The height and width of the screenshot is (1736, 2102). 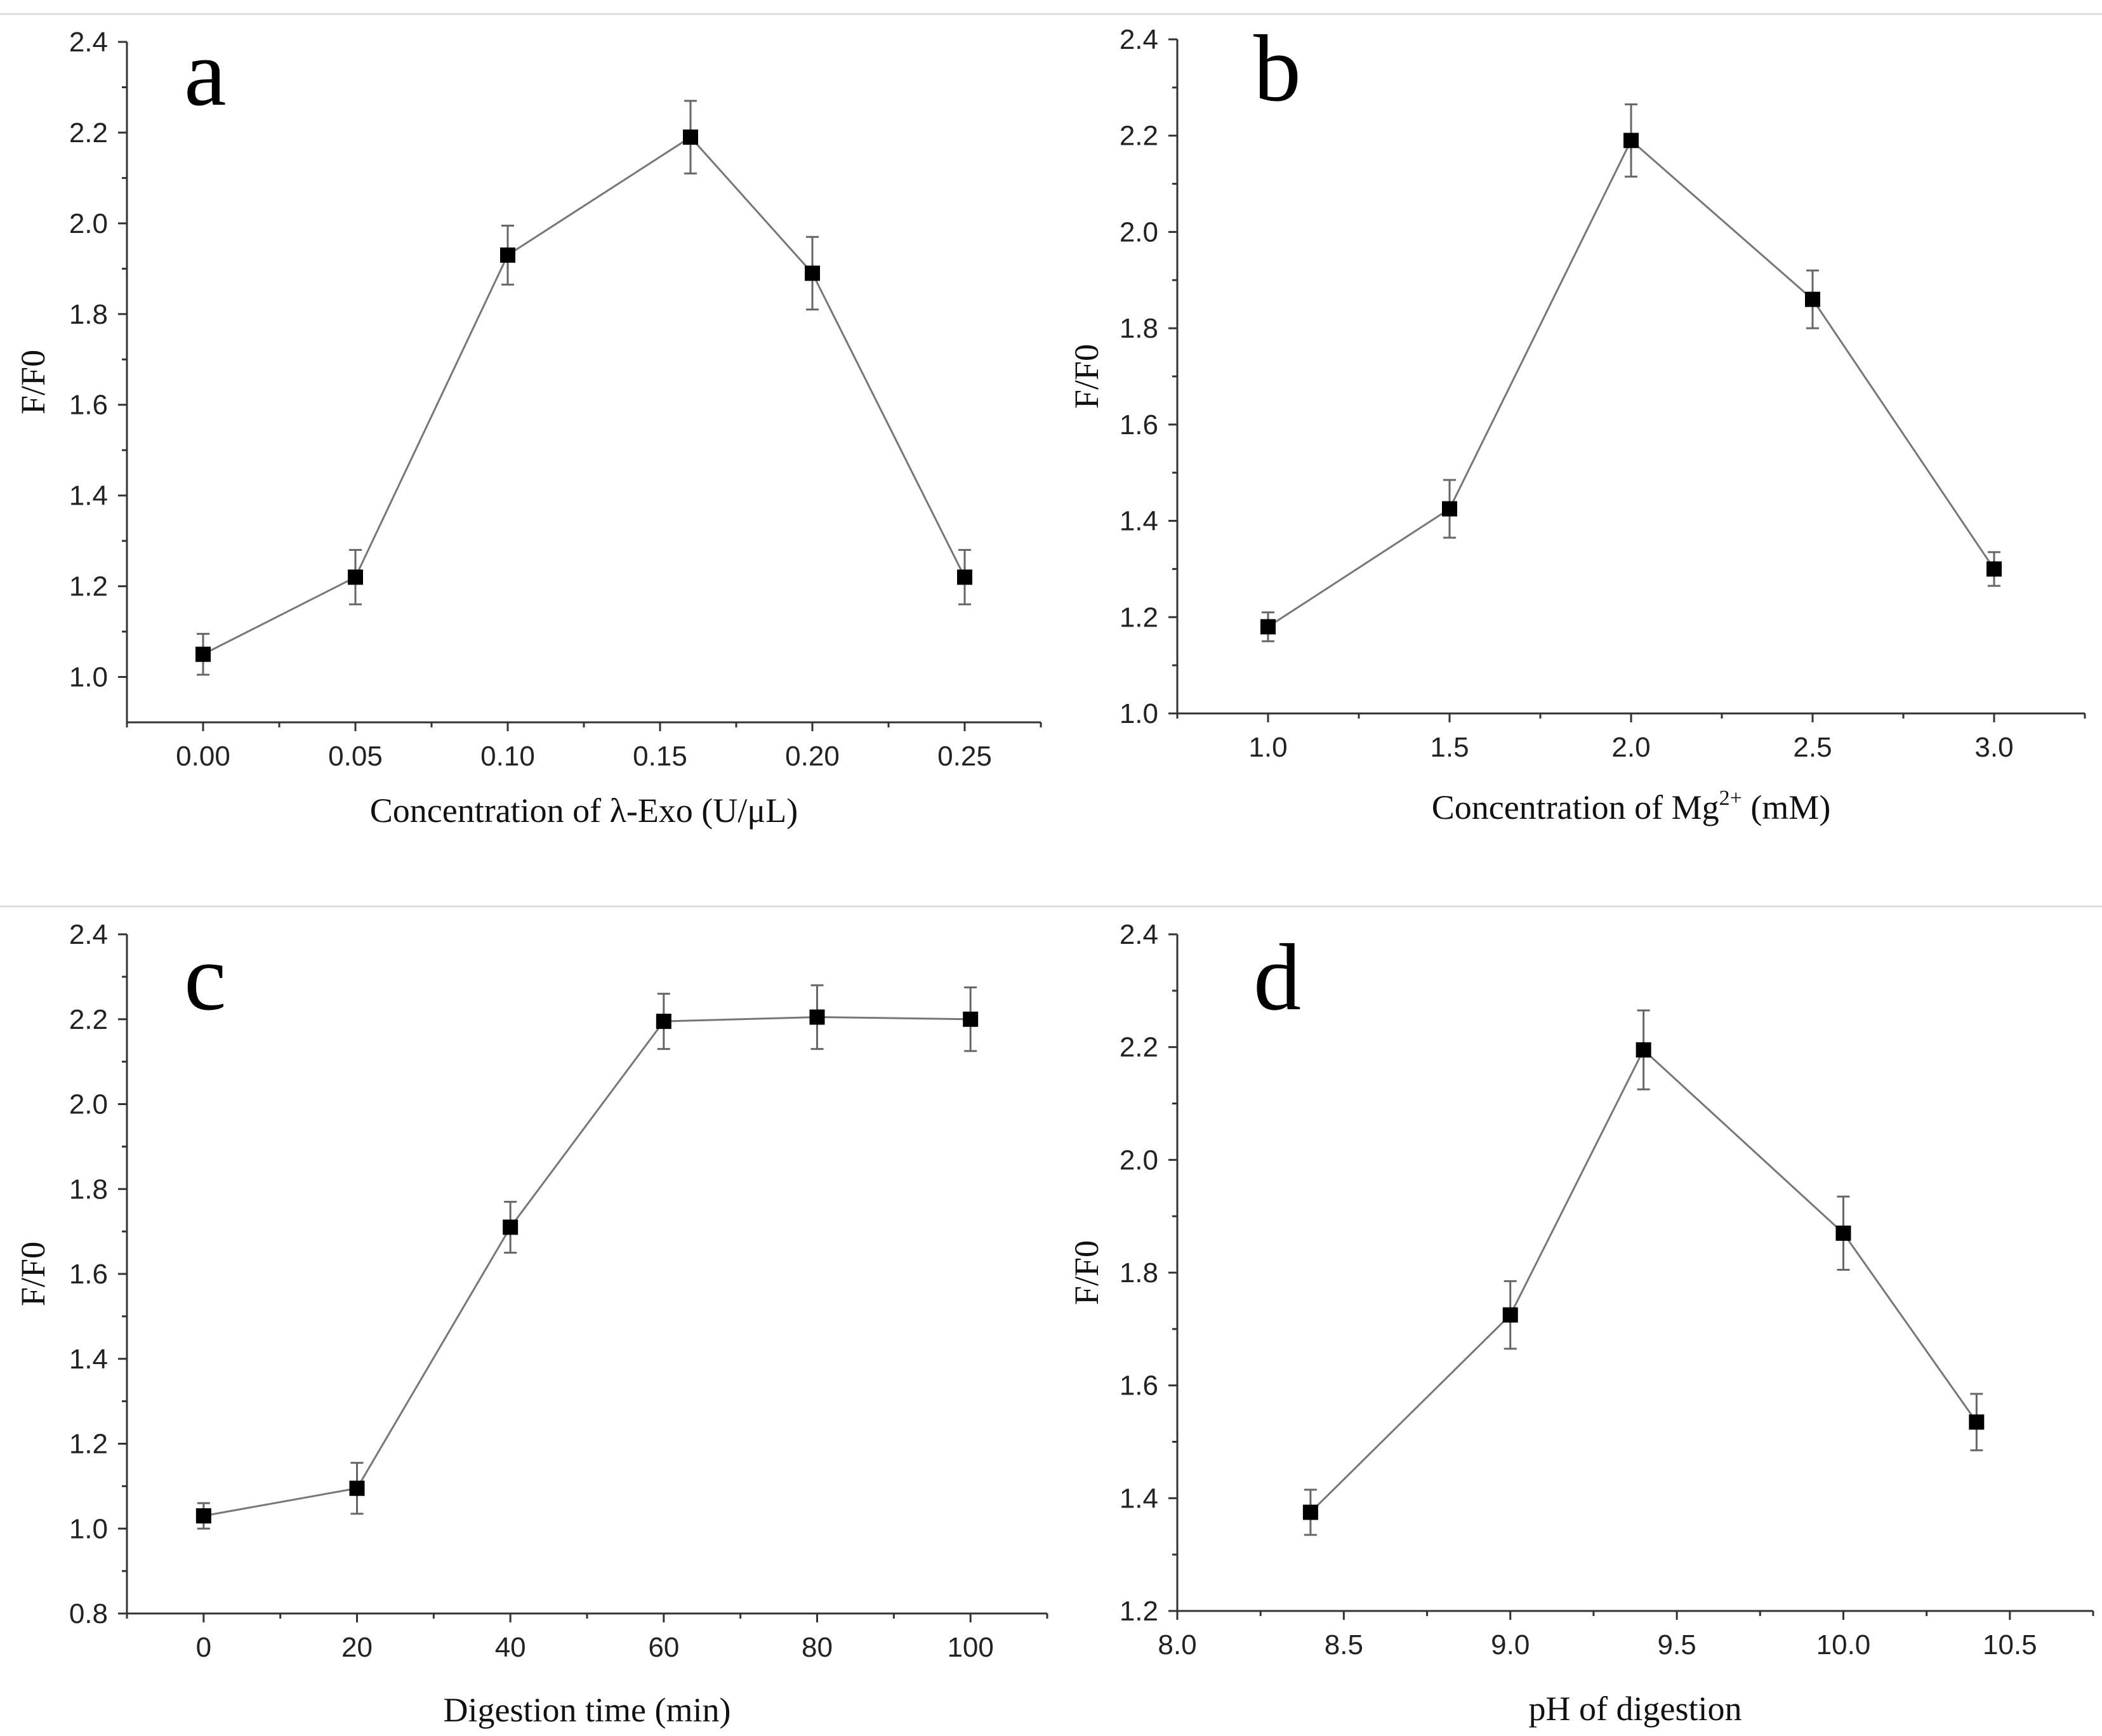 I want to click on x-tick-label: 0.00, so click(x=203, y=756).